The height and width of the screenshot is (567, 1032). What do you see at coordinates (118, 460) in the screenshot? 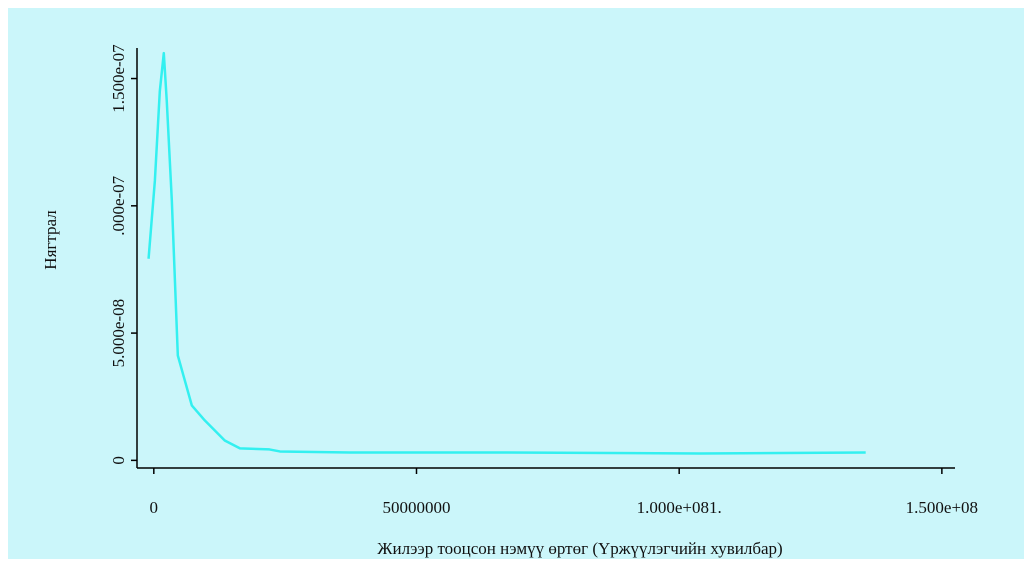
I see `y-tick-label: 0` at bounding box center [118, 460].